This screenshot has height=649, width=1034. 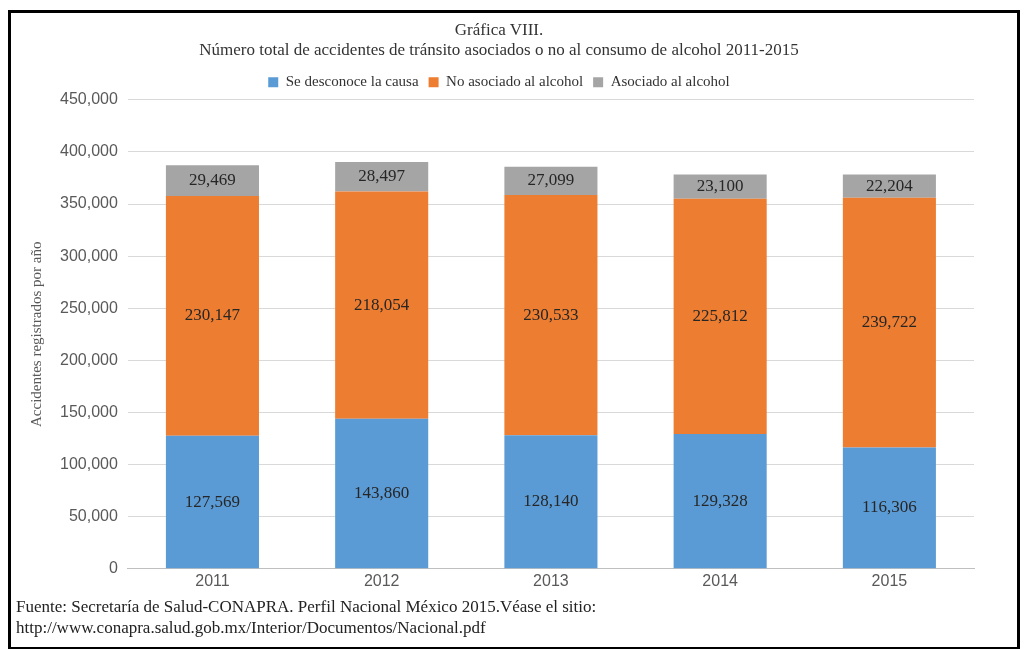 What do you see at coordinates (720, 580) in the screenshot?
I see `x-tick-label: 2014` at bounding box center [720, 580].